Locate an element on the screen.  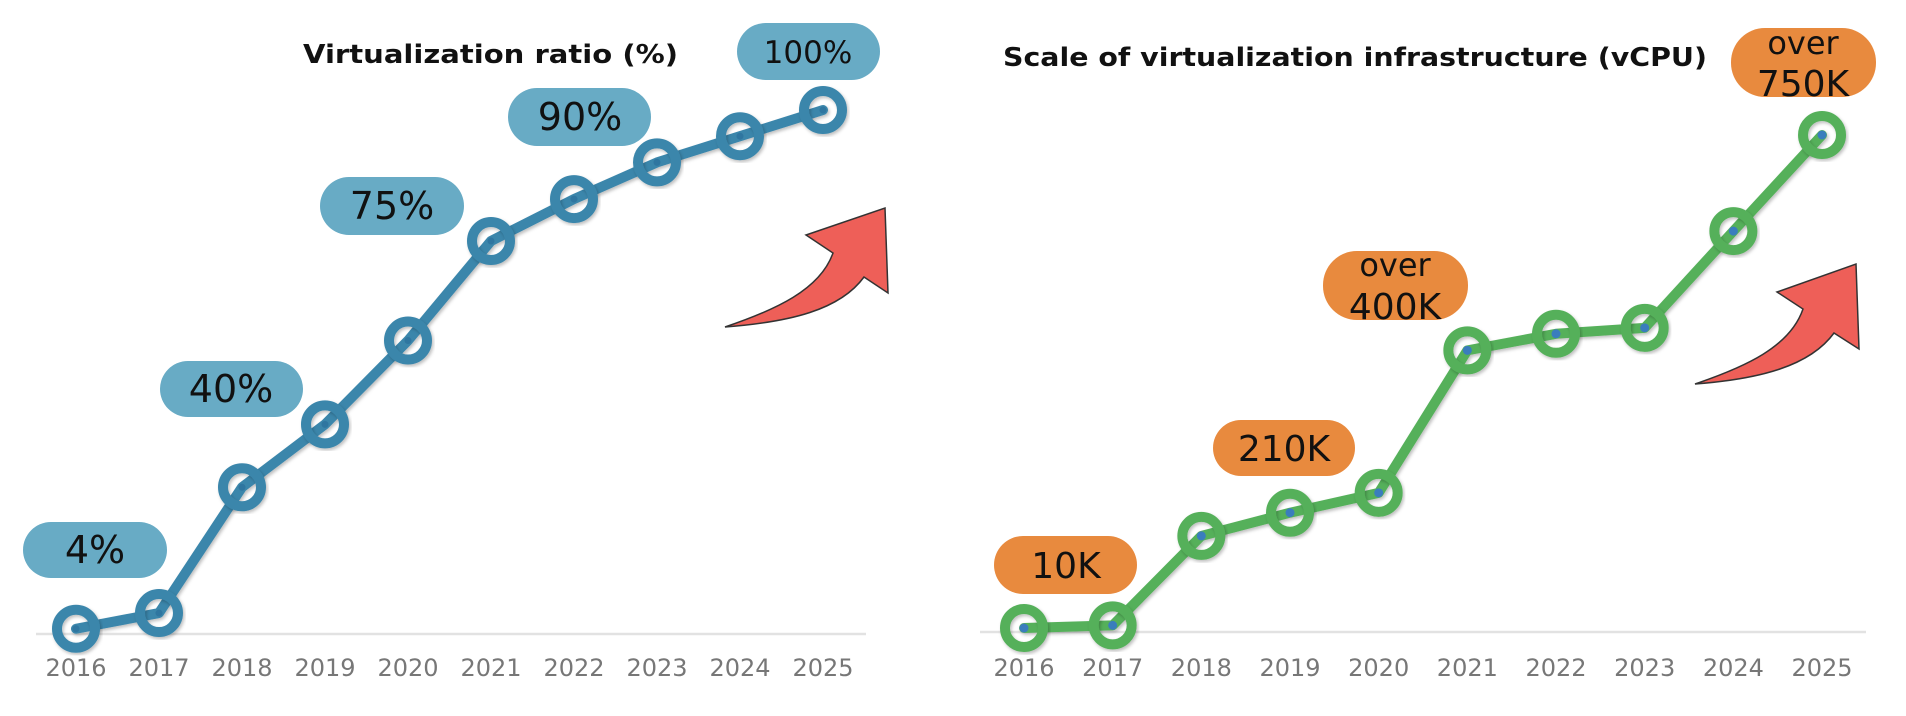
data-label-text: 100% is located at coordinates (808, 53).